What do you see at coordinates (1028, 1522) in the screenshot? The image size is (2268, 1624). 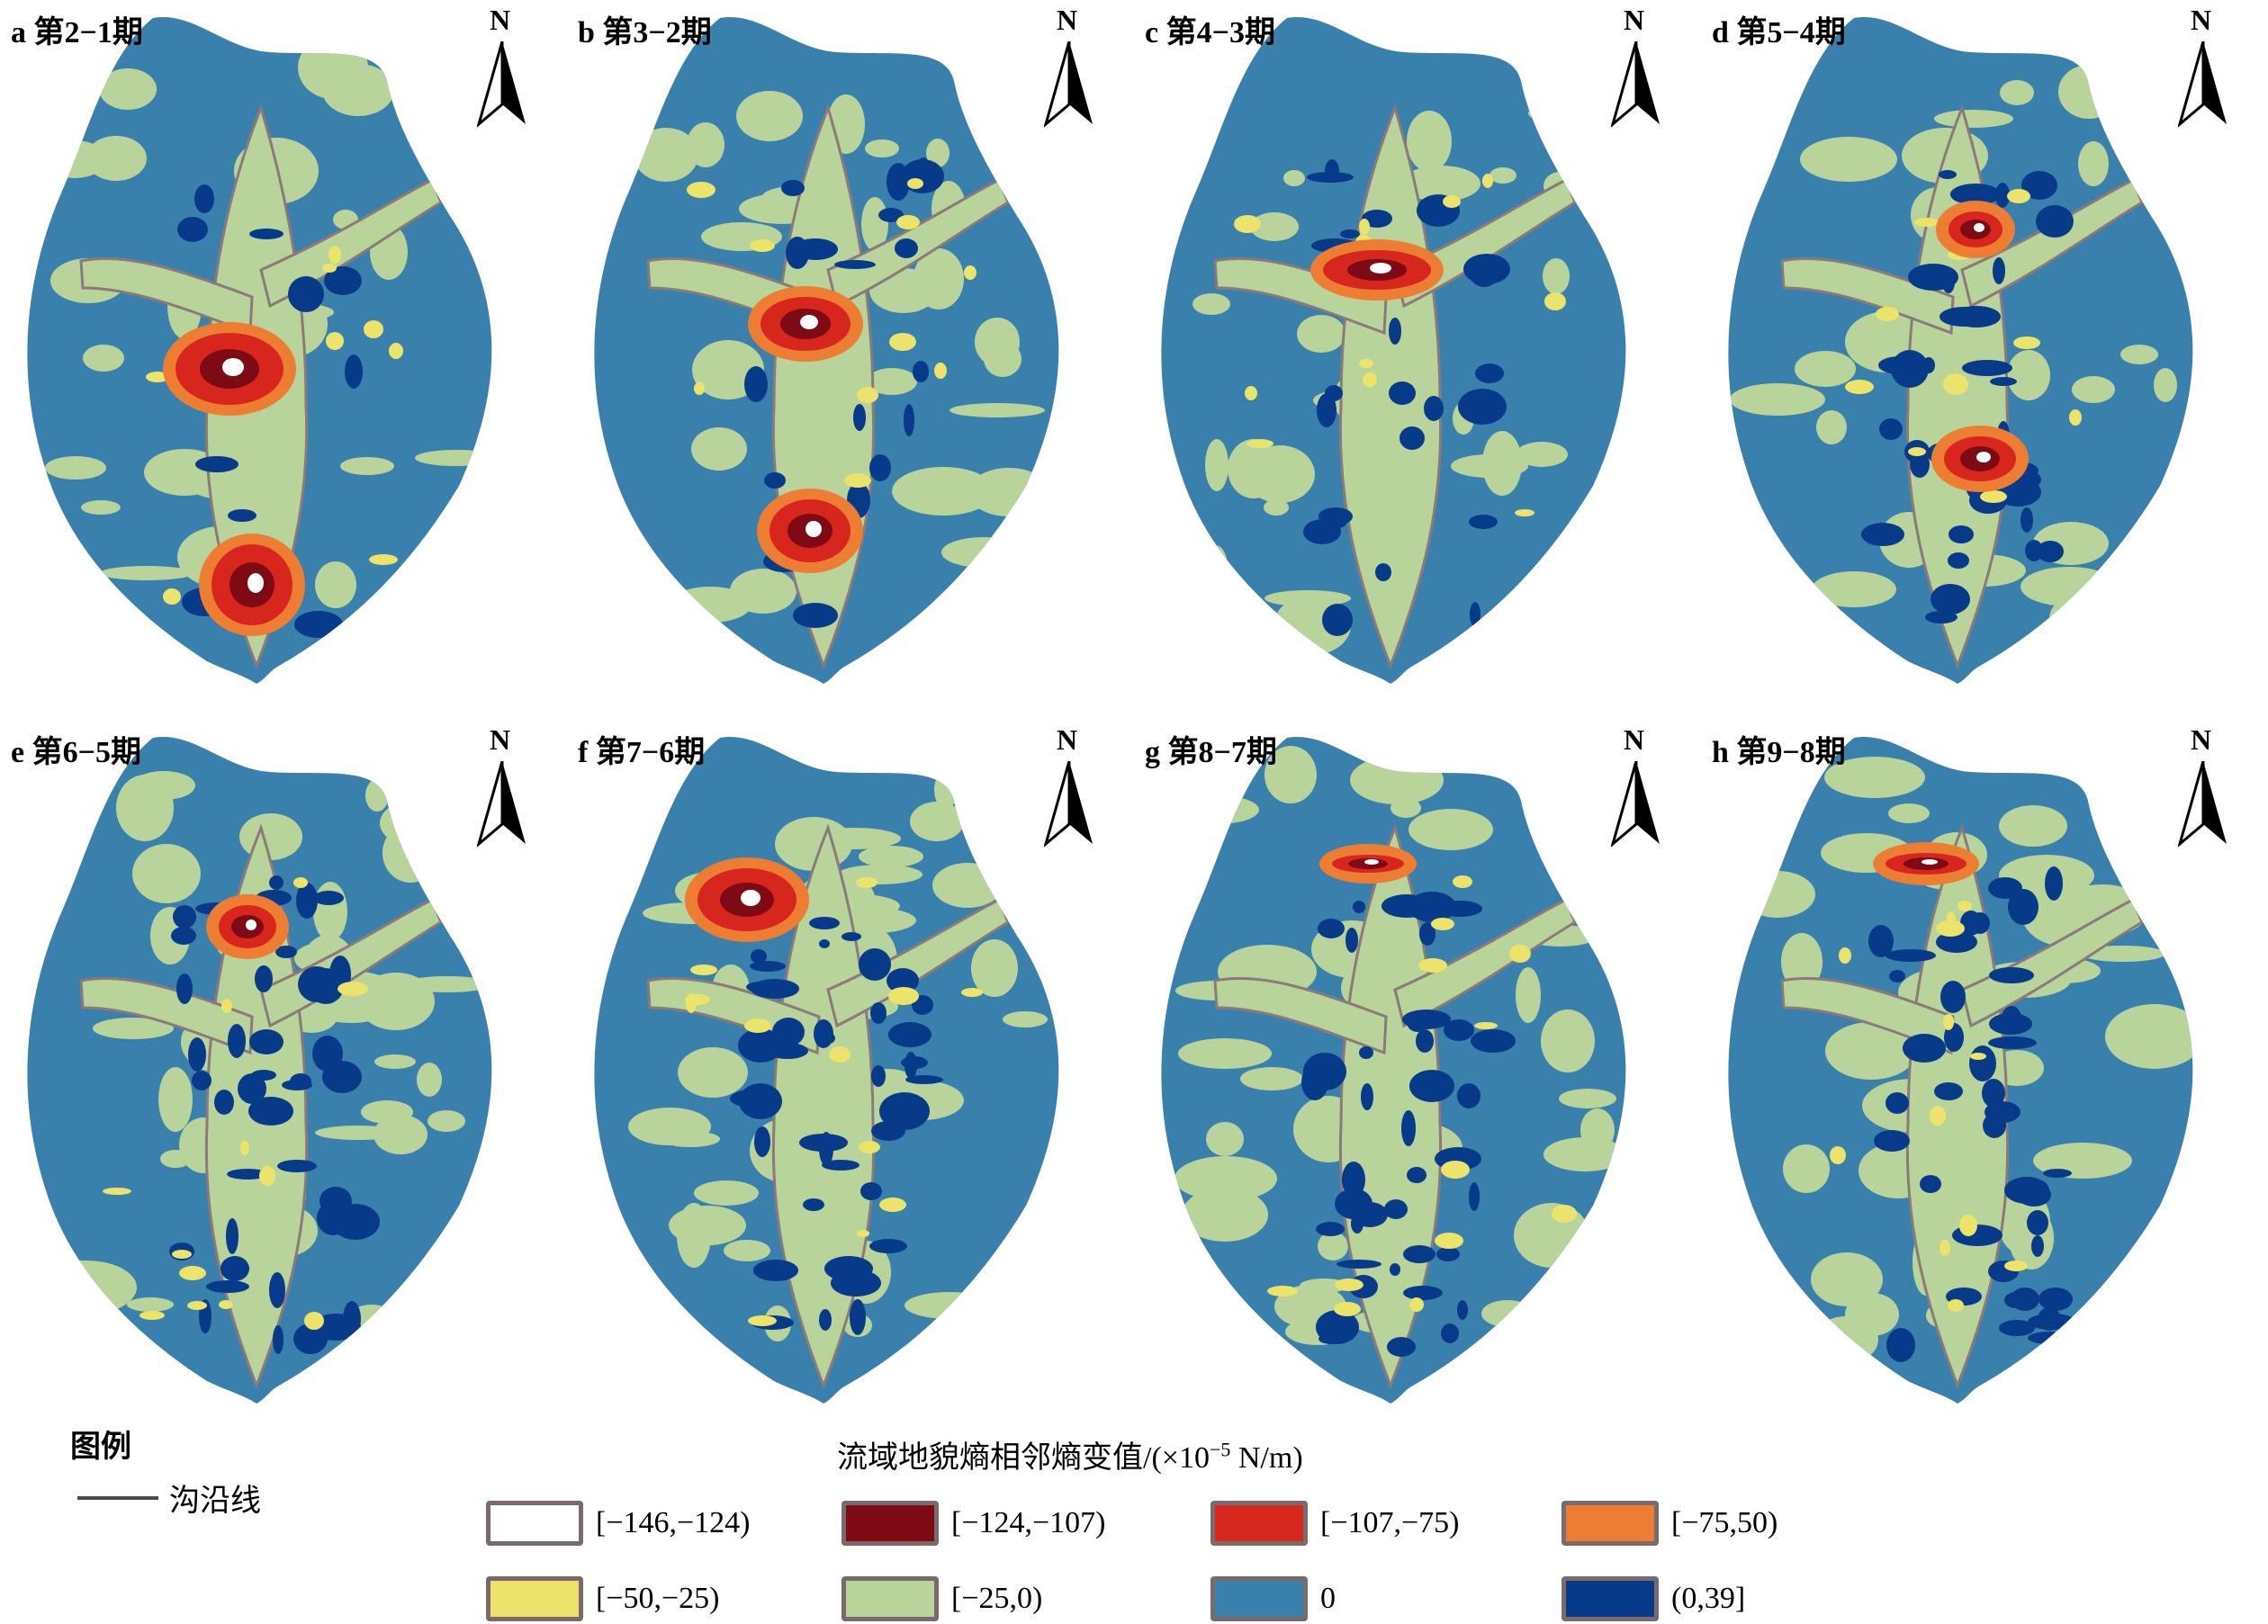 I see `legend-class-label: [−124,−107)` at bounding box center [1028, 1522].